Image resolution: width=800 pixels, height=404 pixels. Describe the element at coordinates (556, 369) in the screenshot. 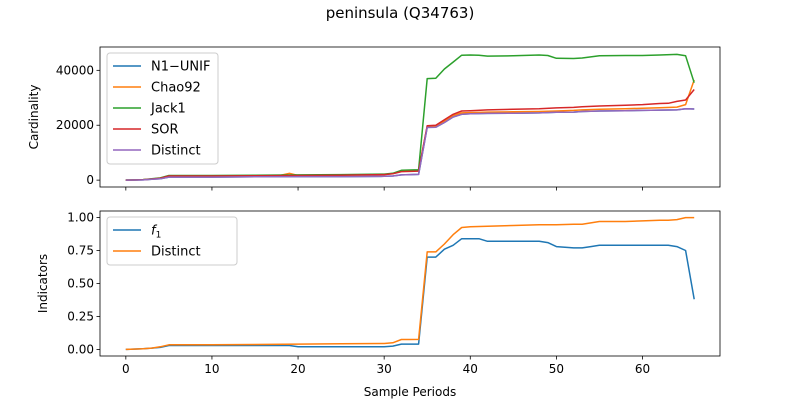

I see `x-tick-label: 50` at that location.